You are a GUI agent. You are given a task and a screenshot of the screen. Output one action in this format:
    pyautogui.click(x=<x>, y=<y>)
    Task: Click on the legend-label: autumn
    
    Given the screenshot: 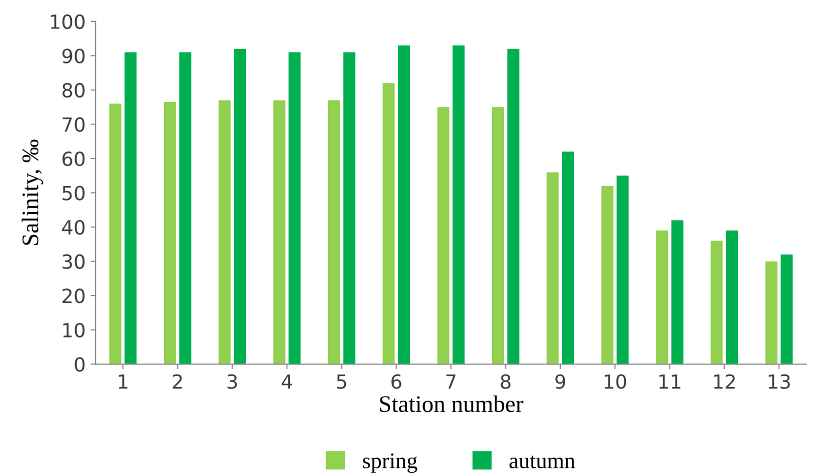 What is the action you would take?
    pyautogui.click(x=543, y=462)
    